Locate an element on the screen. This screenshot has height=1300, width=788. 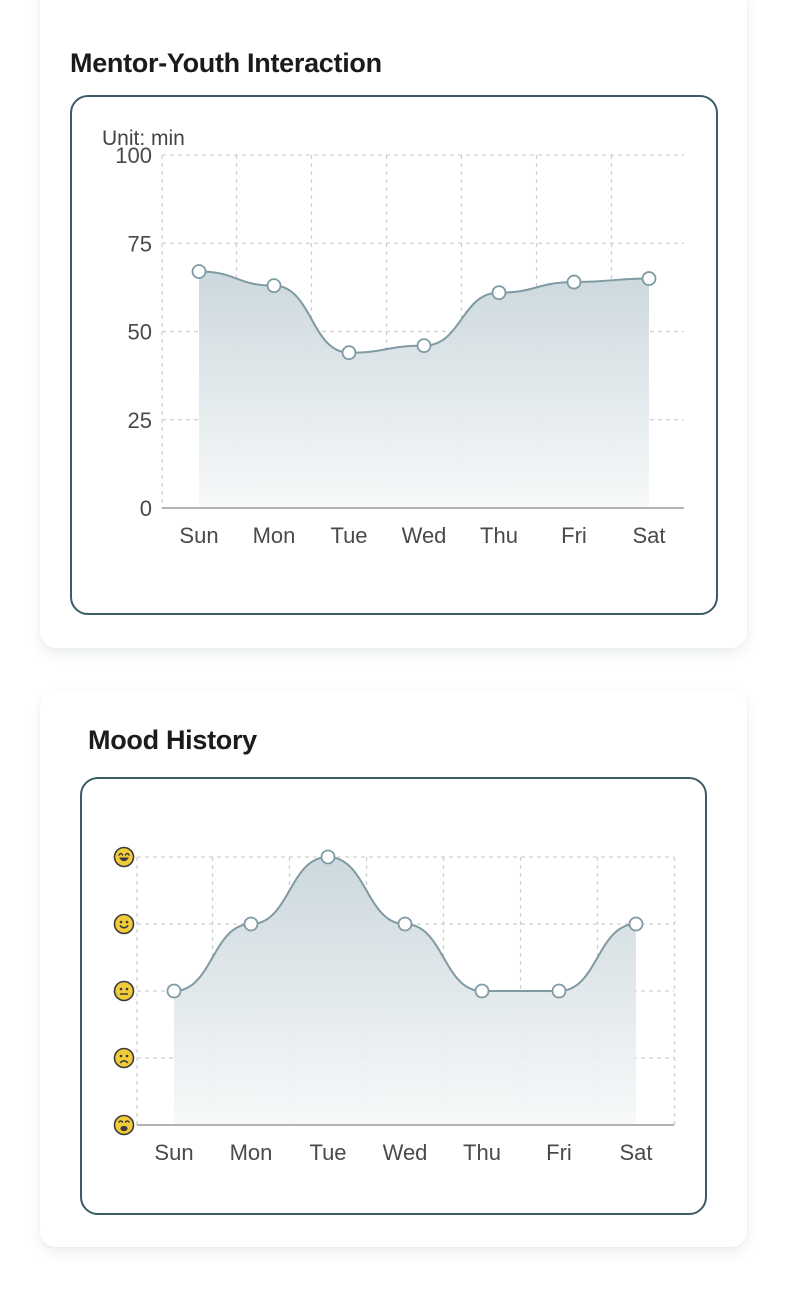
y-tick-label: 25 is located at coordinates (140, 420).